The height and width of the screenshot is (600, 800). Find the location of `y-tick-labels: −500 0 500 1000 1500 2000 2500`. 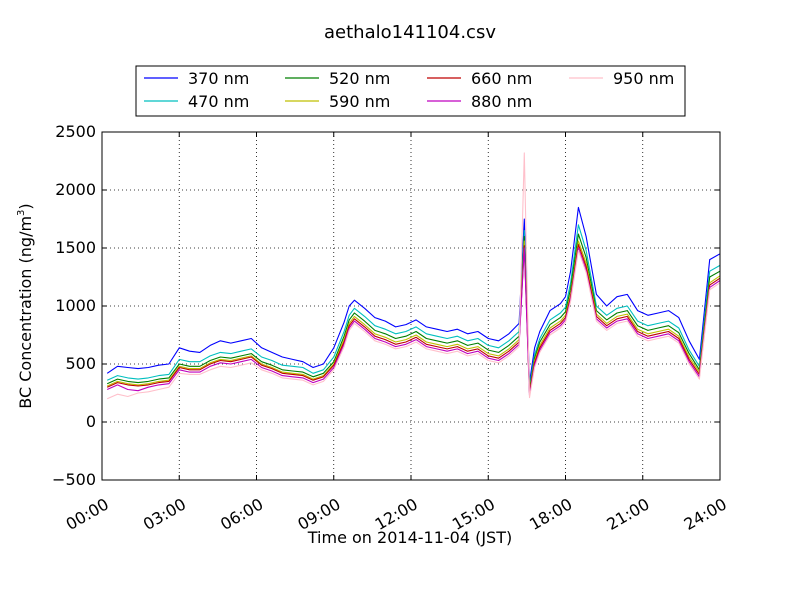

y-tick-labels: −500 0 500 1000 1500 2000 2500 is located at coordinates (74, 305).